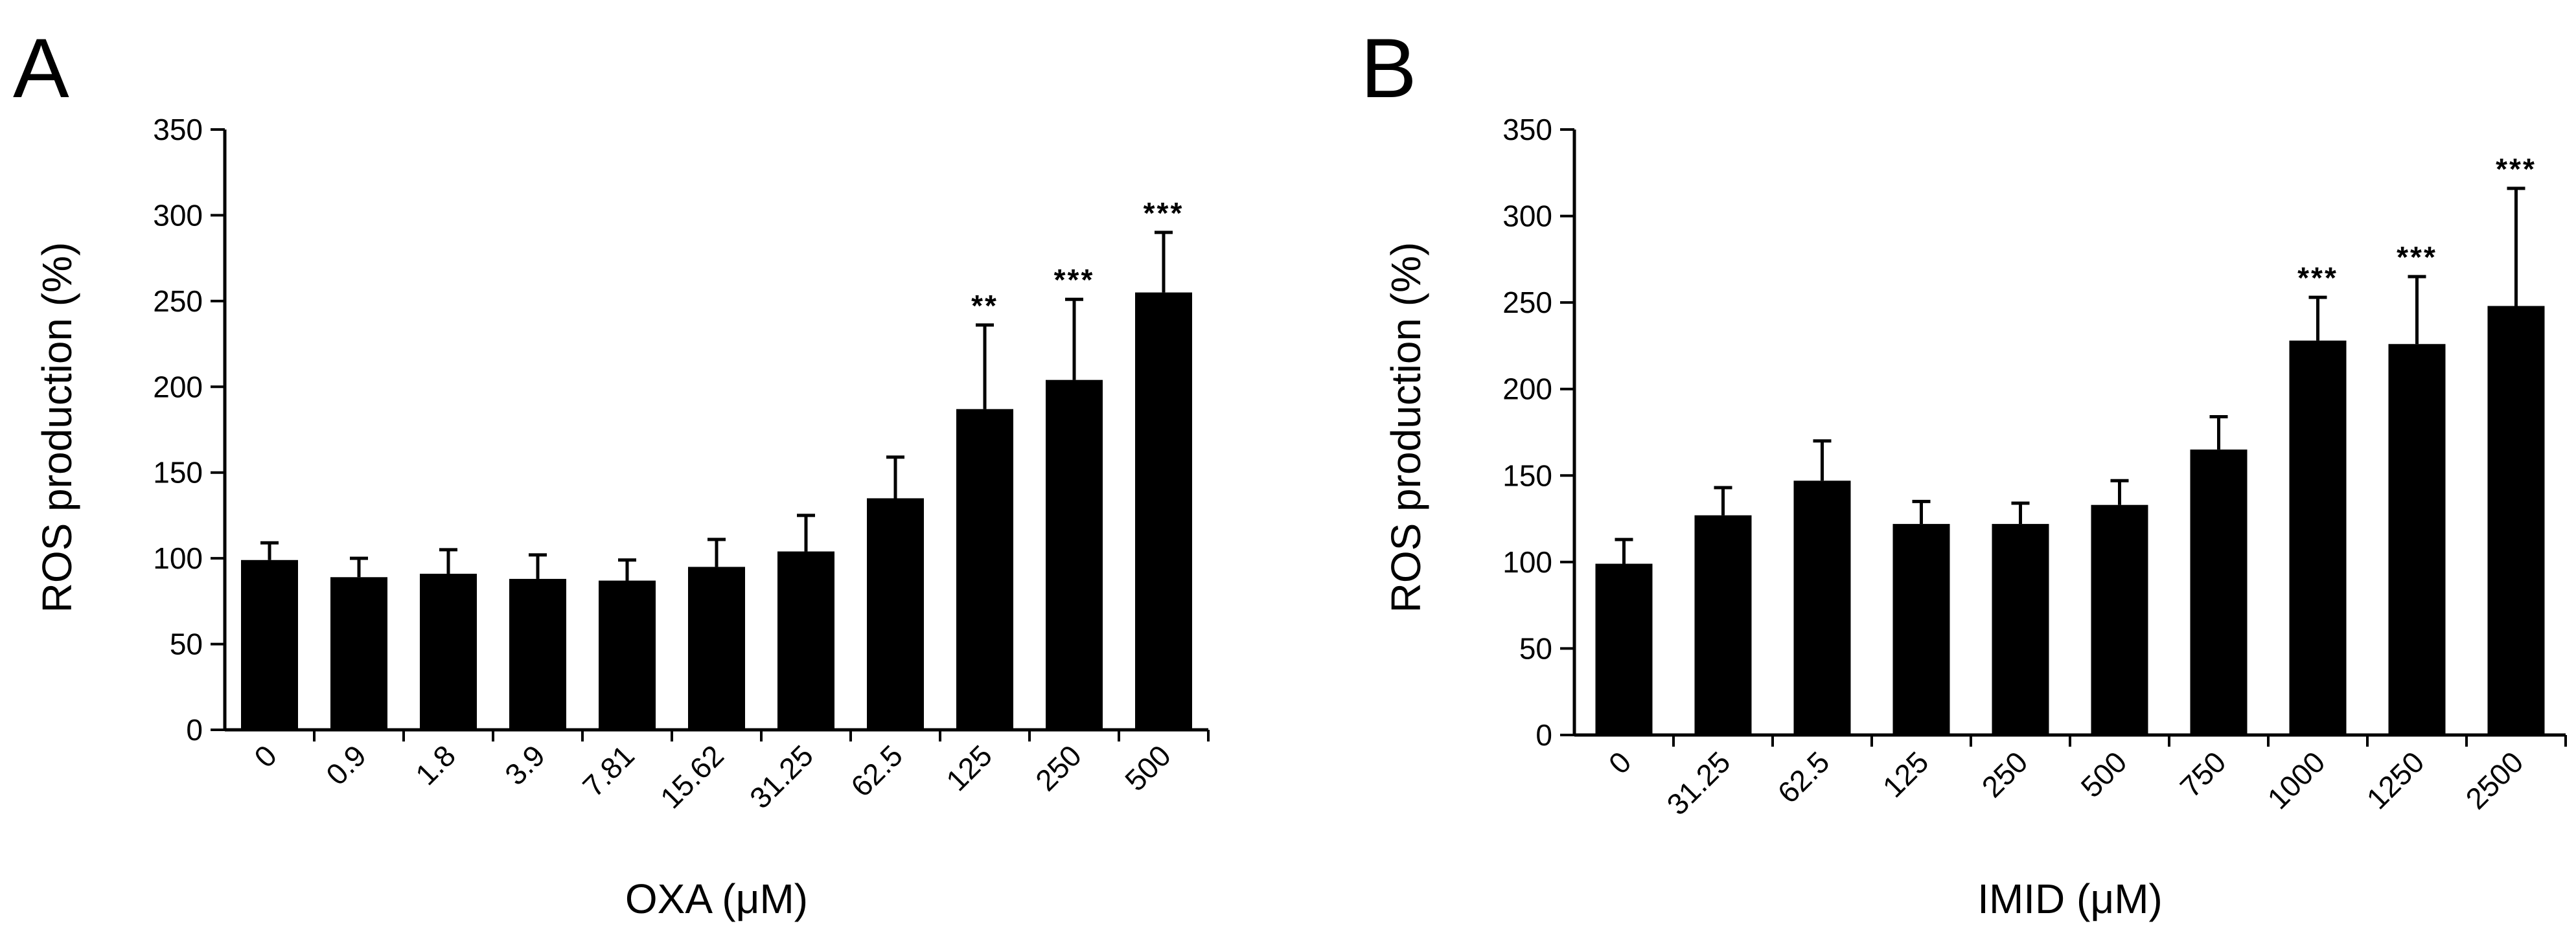  What do you see at coordinates (1527, 130) in the screenshot?
I see `panel-b-y-tick-label: 350` at bounding box center [1527, 130].